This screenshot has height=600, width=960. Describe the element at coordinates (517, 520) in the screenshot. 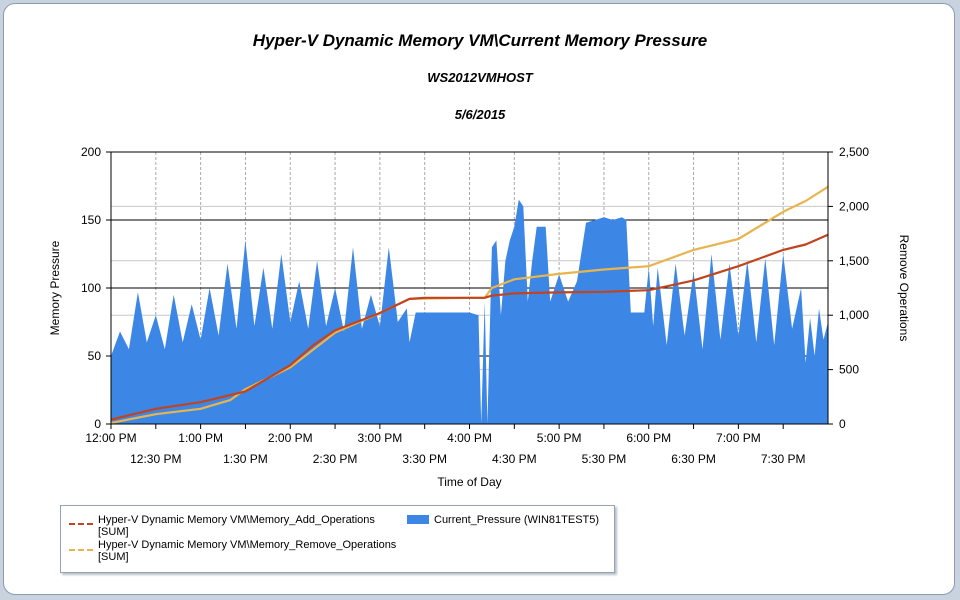

I see `legend-label-pressure: Current_Pressure (WIN81TEST5)` at that location.